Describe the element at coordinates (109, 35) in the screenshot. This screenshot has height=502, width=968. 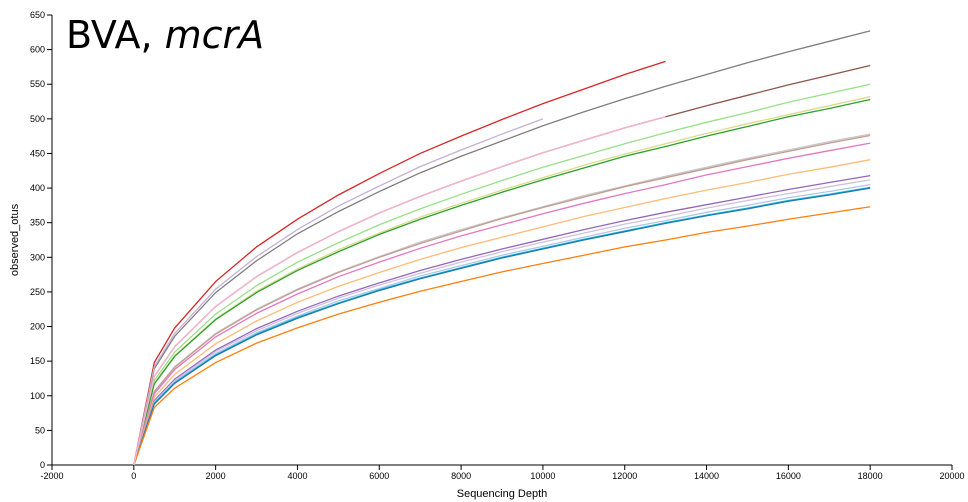
I see `title-text: BVA,` at that location.